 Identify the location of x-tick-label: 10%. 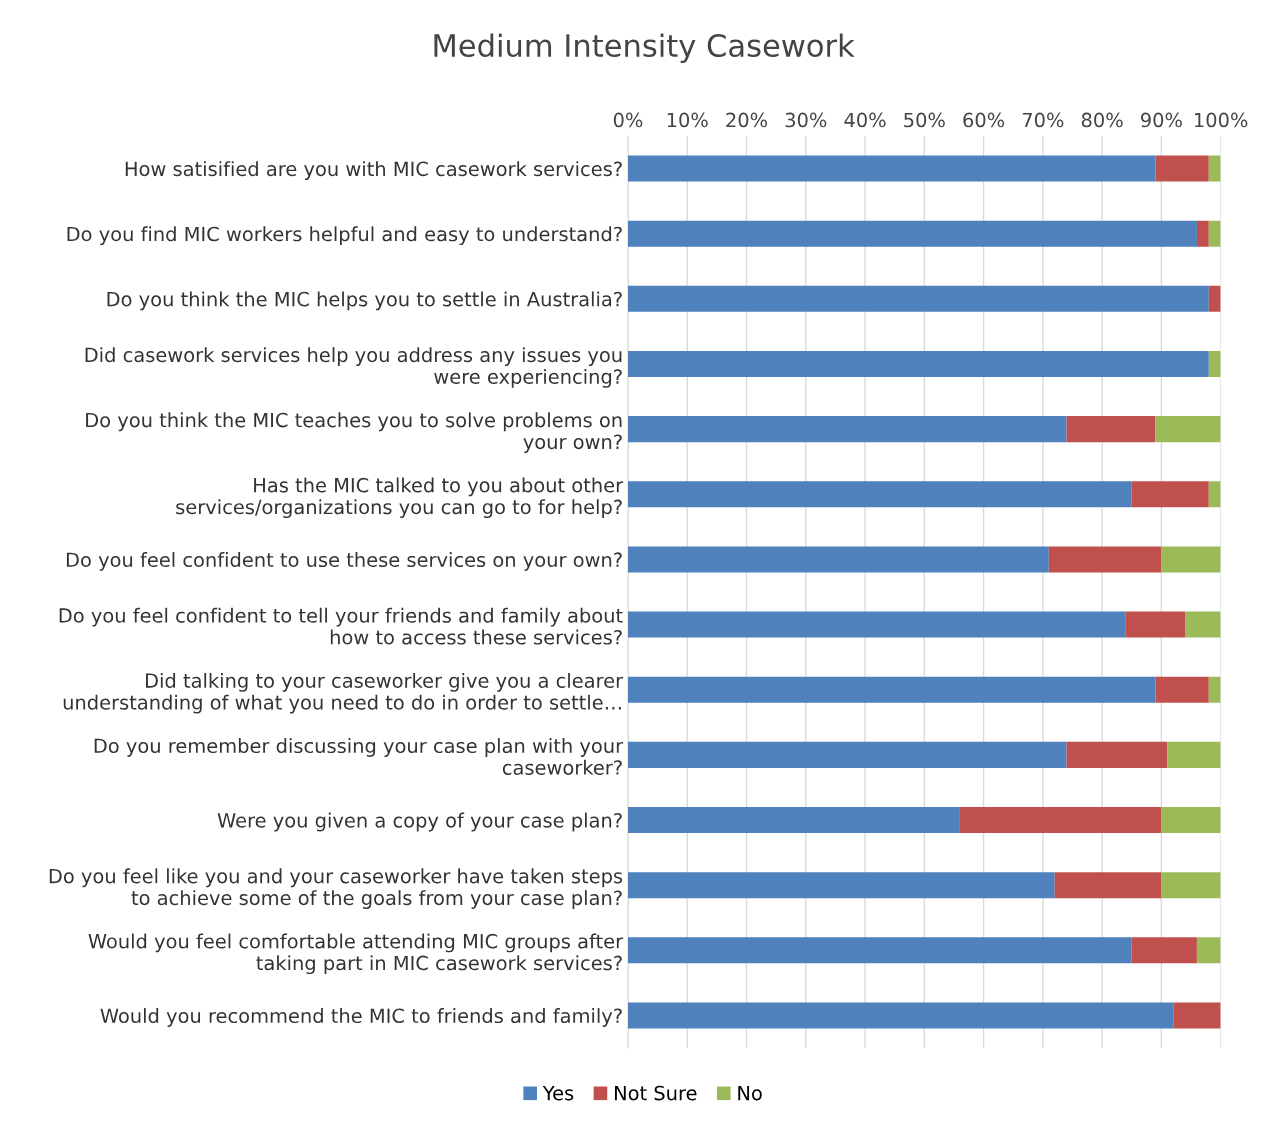
(687, 120).